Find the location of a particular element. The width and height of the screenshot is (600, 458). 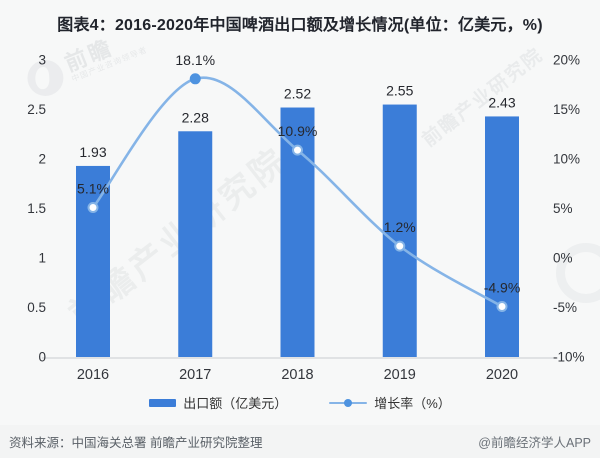

line-point-2019 is located at coordinates (400, 246).